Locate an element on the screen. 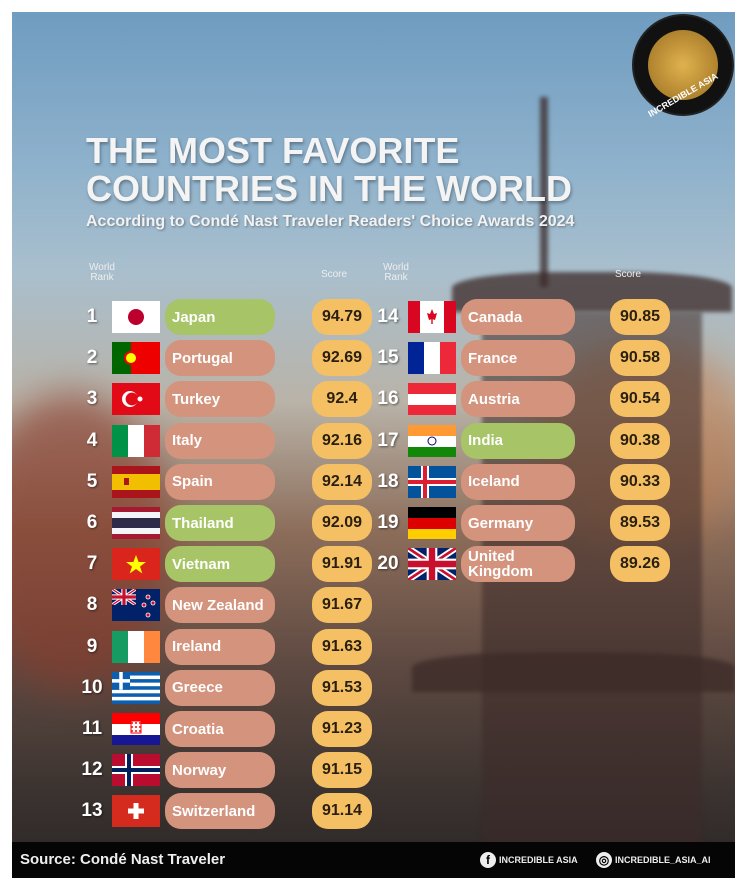 The height and width of the screenshot is (890, 747). country-name: India is located at coordinates (518, 440).